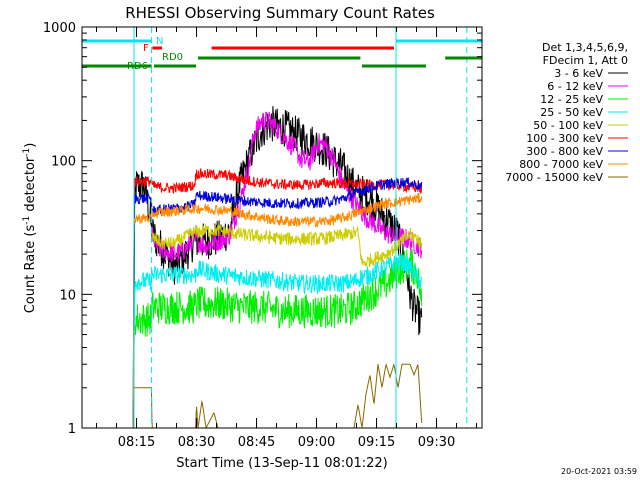 This screenshot has width=640, height=480. What do you see at coordinates (564, 151) in the screenshot?
I see `legend-label-300-800-kev: 300 - 800 keV` at bounding box center [564, 151].